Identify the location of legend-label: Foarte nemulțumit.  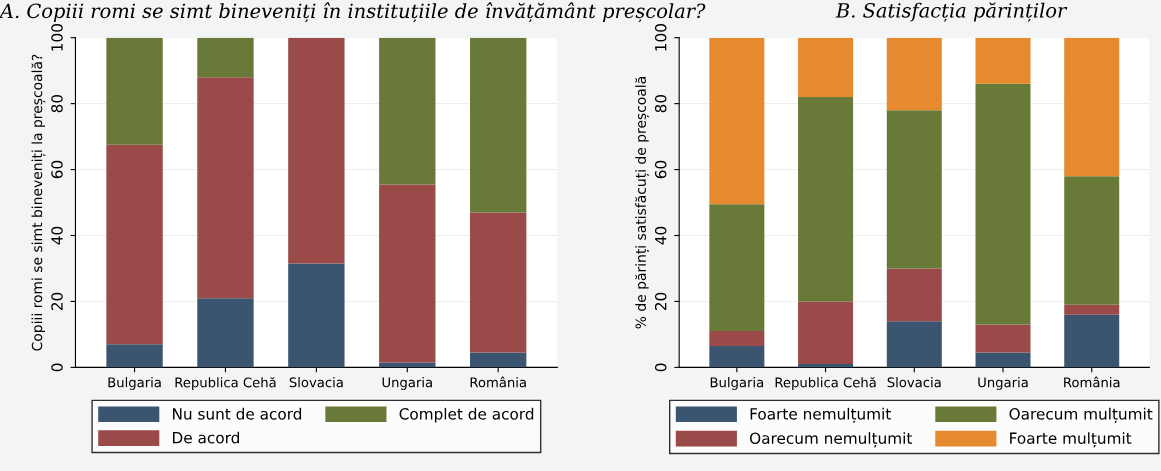
(820, 415).